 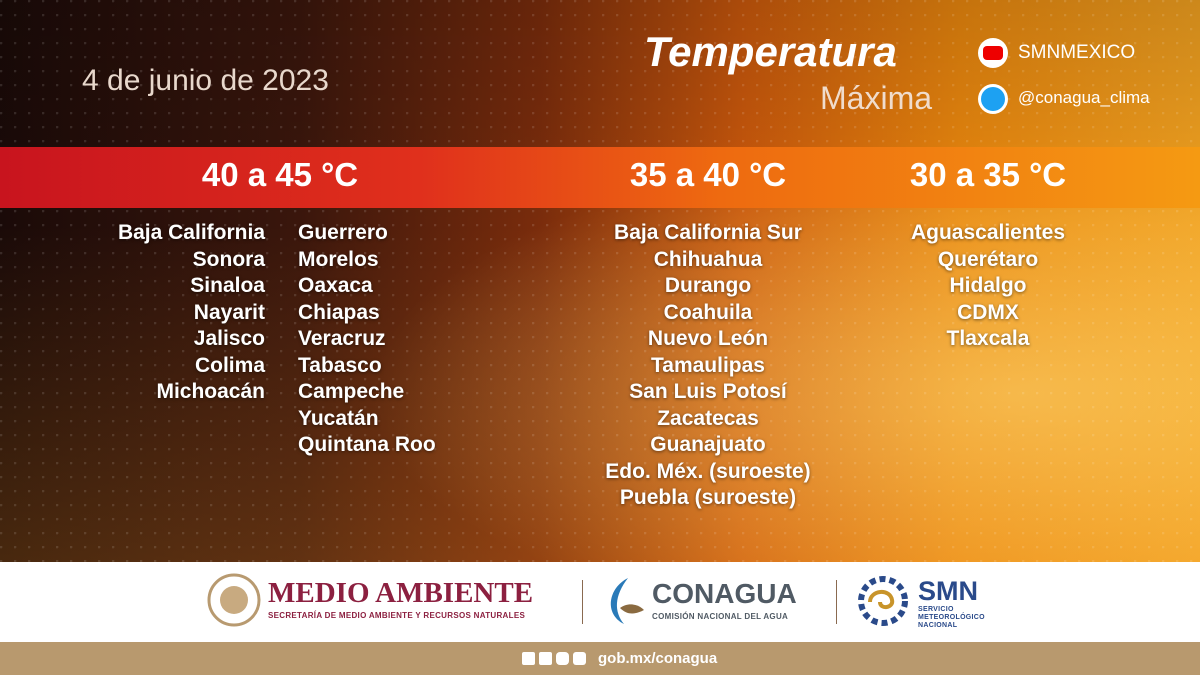 I want to click on range-heading: 30 a 35 °C, so click(x=988, y=174).